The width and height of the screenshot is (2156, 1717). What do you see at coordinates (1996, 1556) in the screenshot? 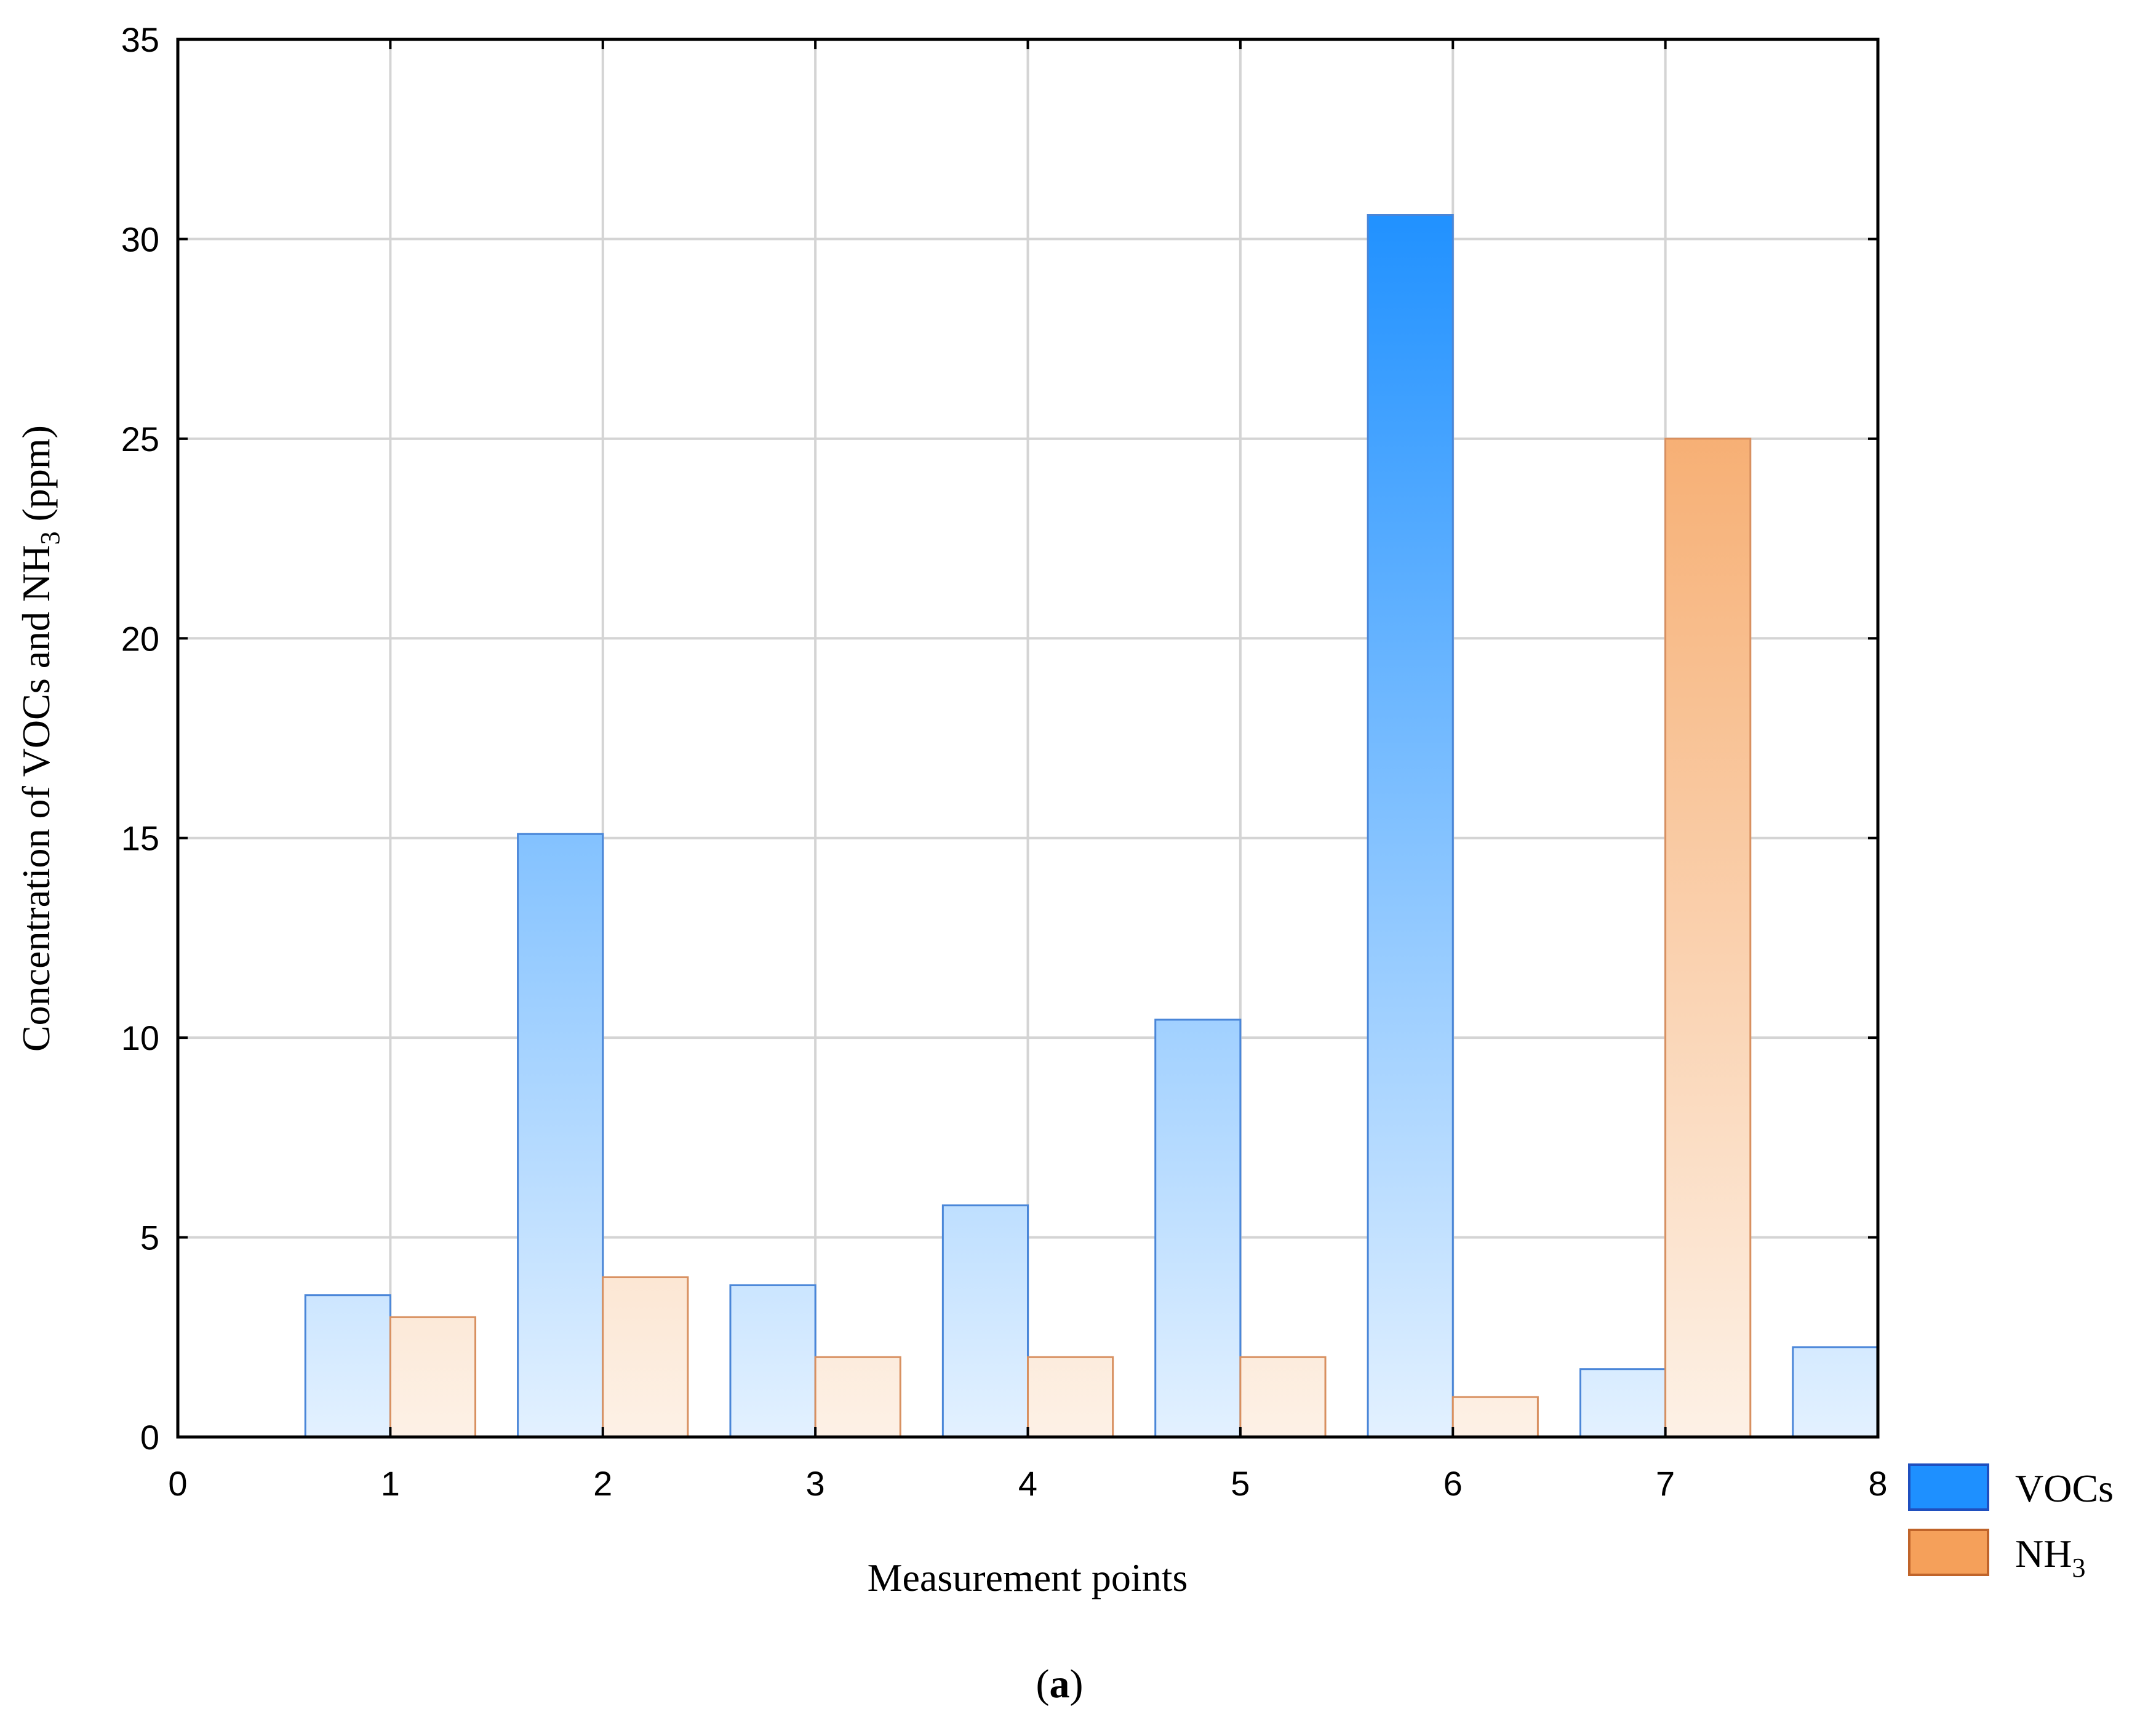
I see `legend-item-nh3: NH3` at bounding box center [1996, 1556].